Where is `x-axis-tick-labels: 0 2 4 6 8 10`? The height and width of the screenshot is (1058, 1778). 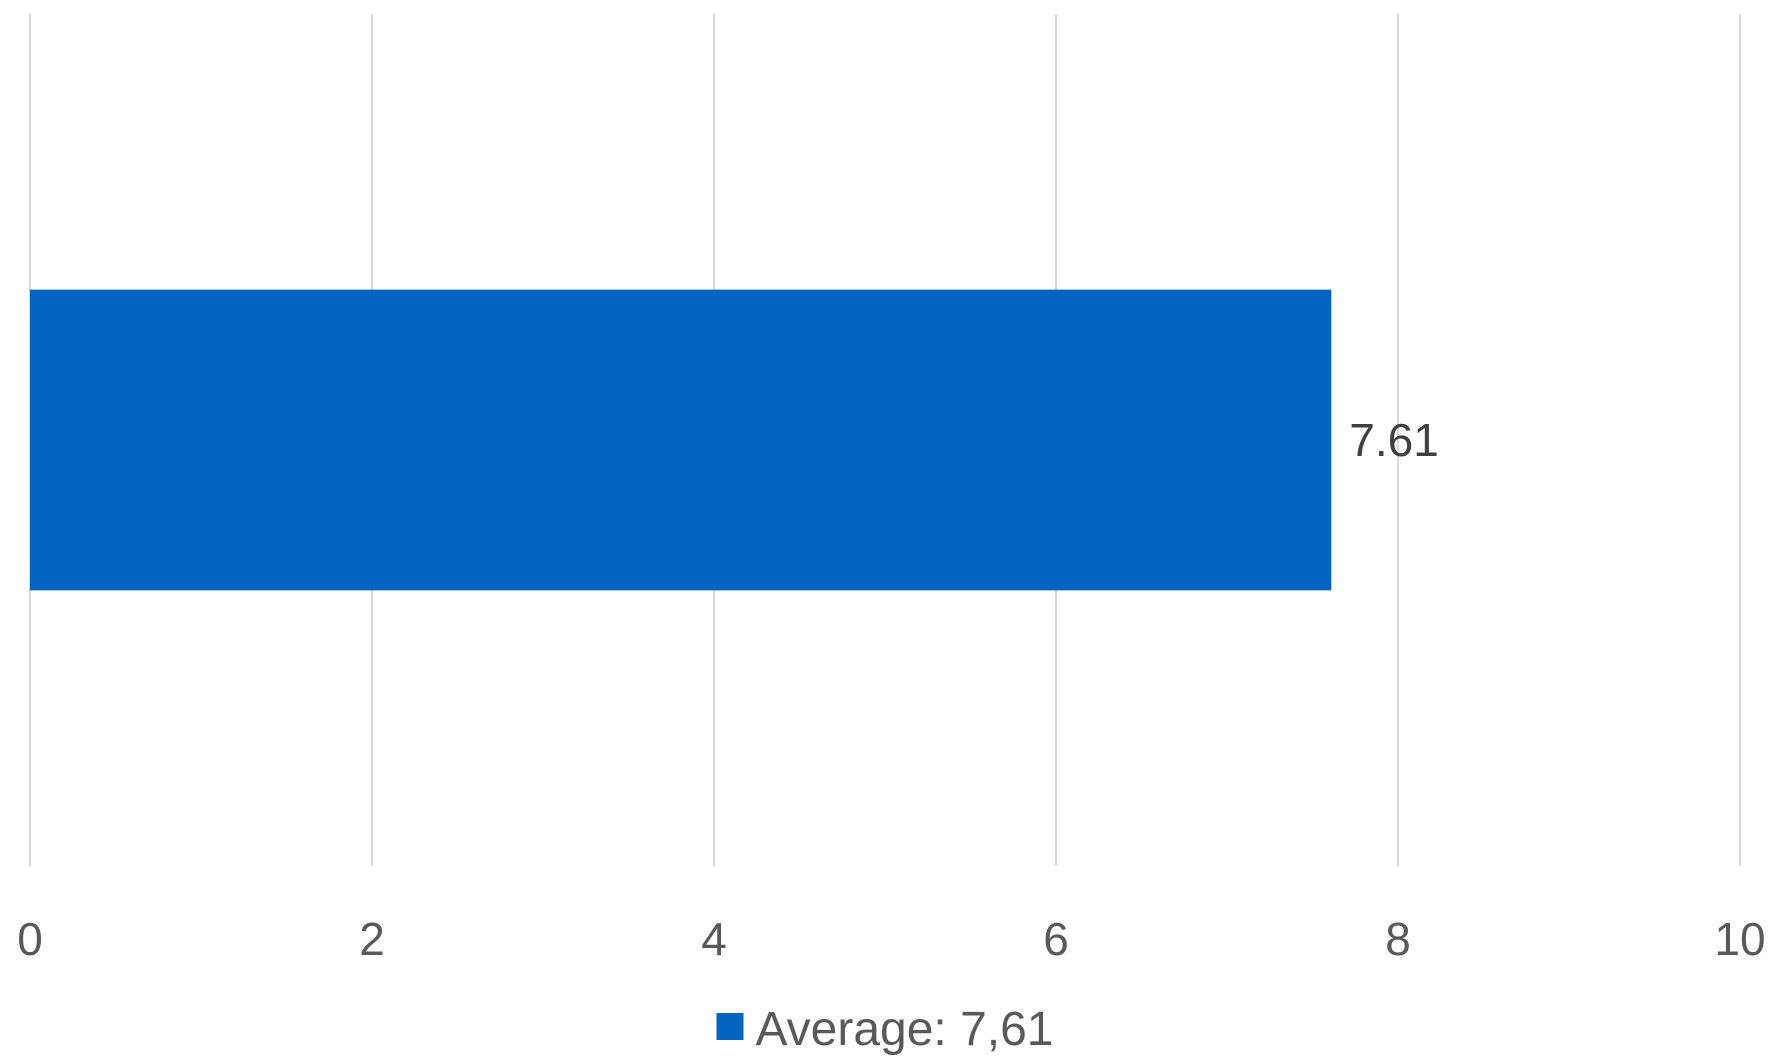
x-axis-tick-labels: 0 2 4 6 8 10 is located at coordinates (891, 939).